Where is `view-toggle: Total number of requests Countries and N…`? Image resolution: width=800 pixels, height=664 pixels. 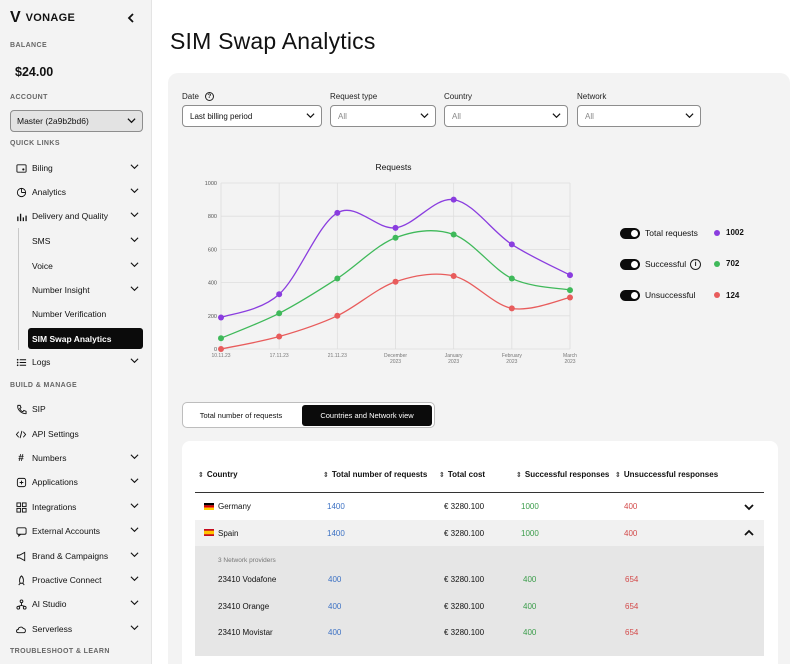
view-toggle: Total number of requests Countries and N… is located at coordinates (308, 415).